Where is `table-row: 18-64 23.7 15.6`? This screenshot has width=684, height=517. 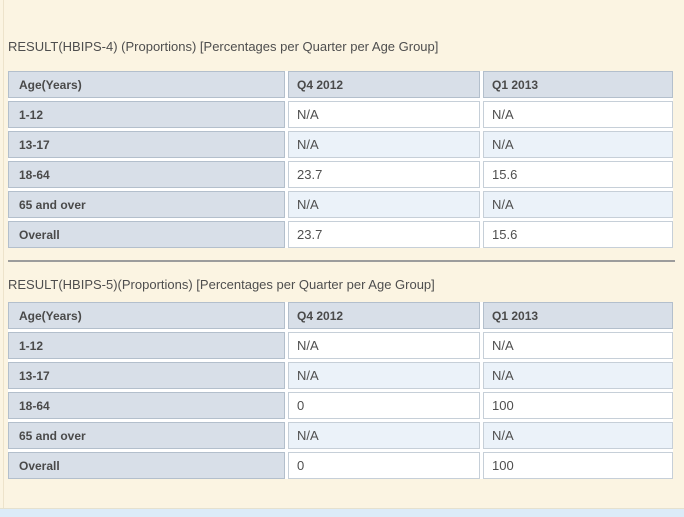
table-row: 18-64 23.7 15.6 is located at coordinates (340, 174).